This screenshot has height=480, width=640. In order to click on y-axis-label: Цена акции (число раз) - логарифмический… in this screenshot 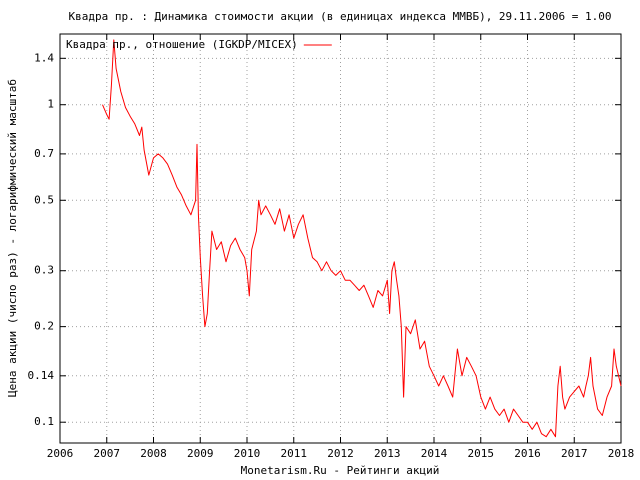, I will do `click(12, 238)`.